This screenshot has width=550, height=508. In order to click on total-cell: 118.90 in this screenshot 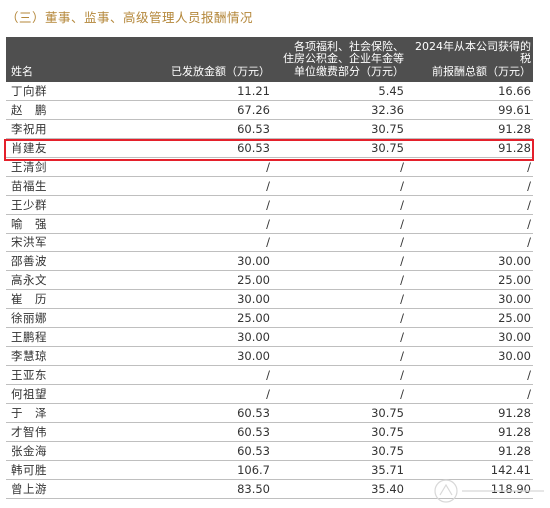, I will do `click(510, 488)`.